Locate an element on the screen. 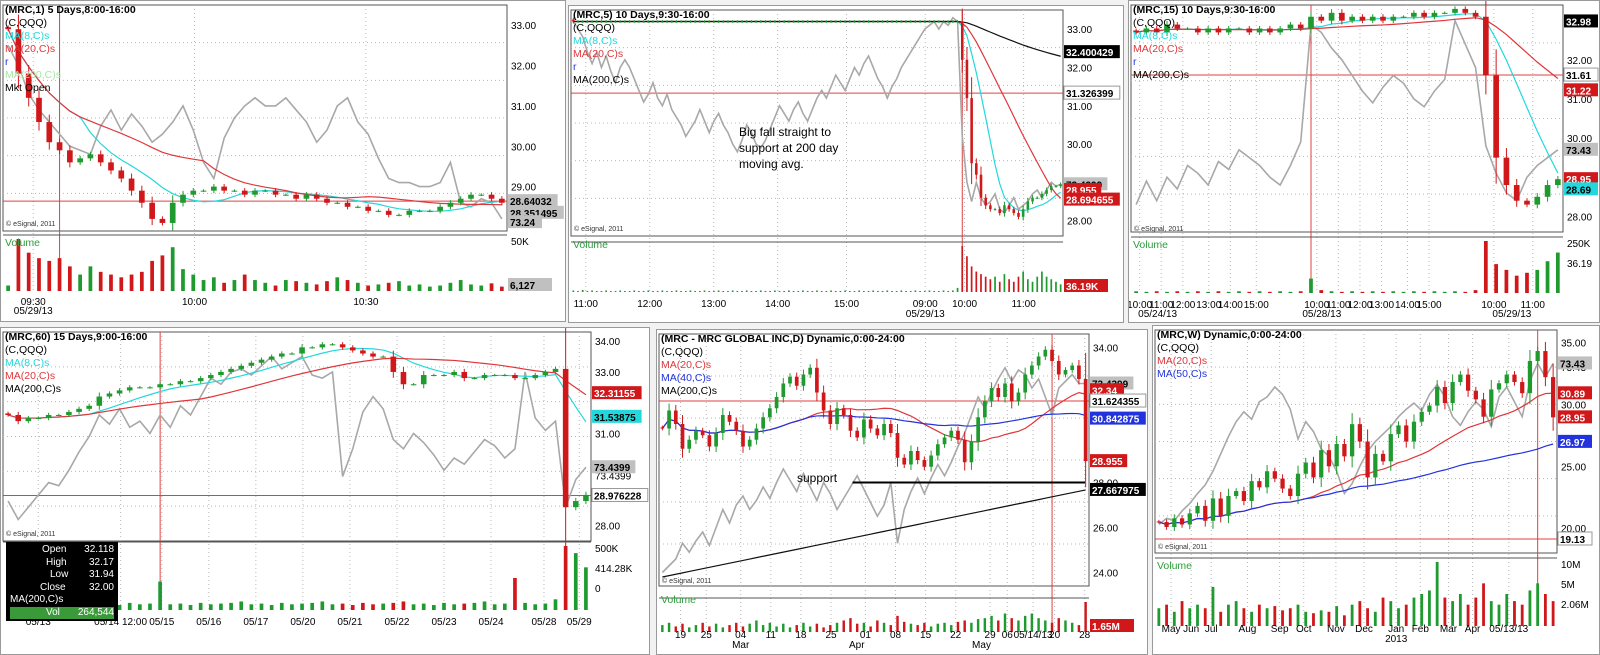 The image size is (1600, 655). x-tick-label: 05/20 is located at coordinates (302, 622).